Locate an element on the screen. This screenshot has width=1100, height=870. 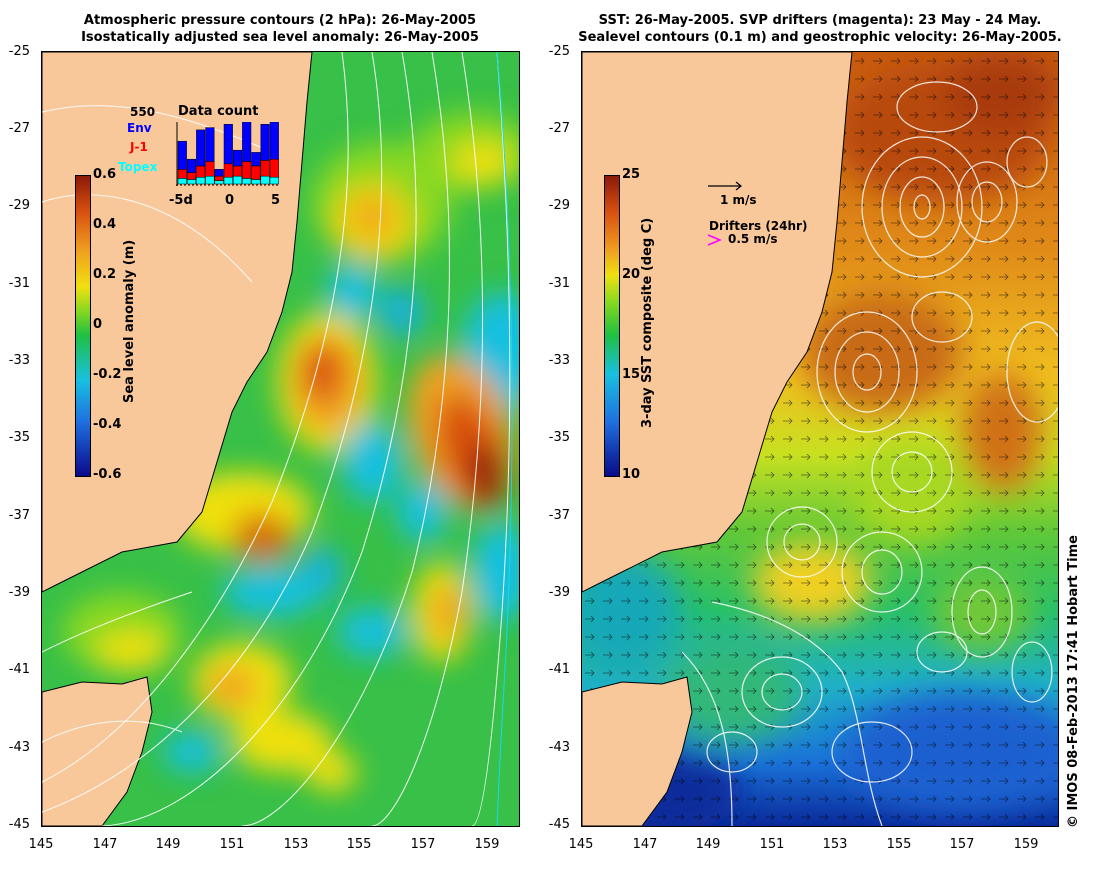
drifters-label: Drifters (24hr) is located at coordinates (758, 226).